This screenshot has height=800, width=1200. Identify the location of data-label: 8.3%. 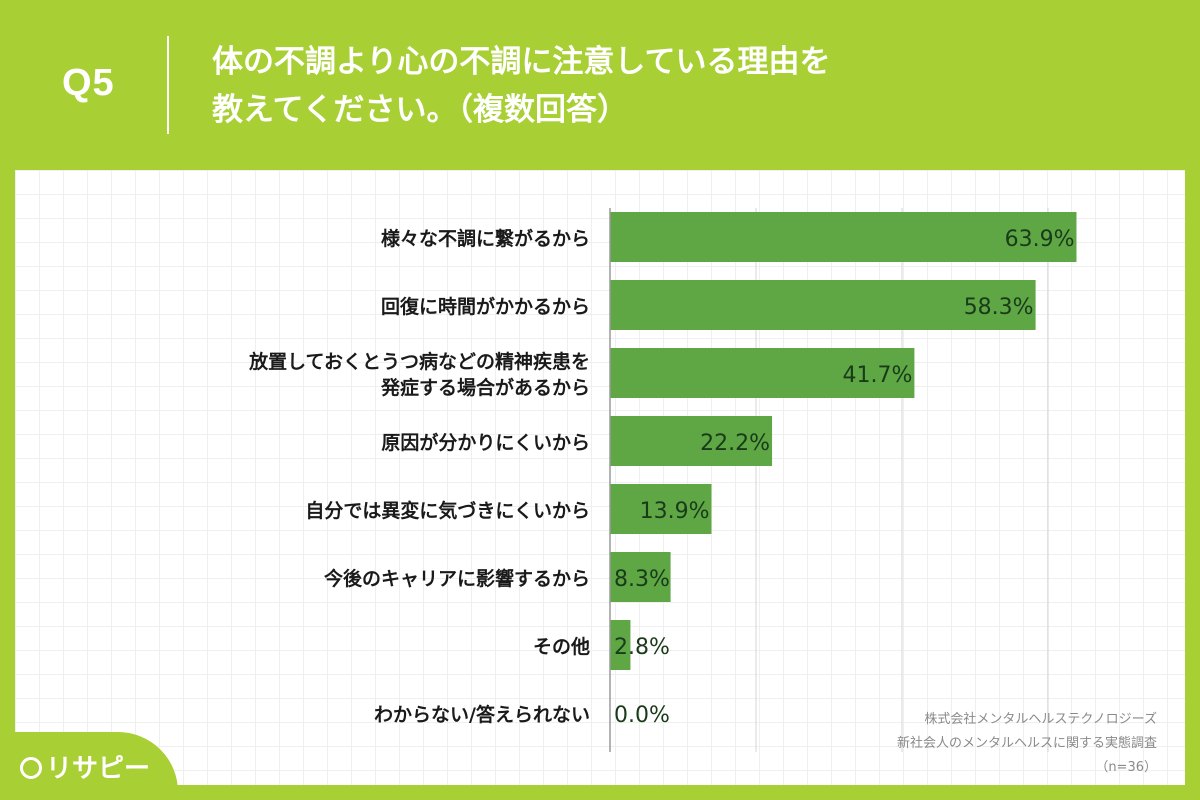
(642, 579).